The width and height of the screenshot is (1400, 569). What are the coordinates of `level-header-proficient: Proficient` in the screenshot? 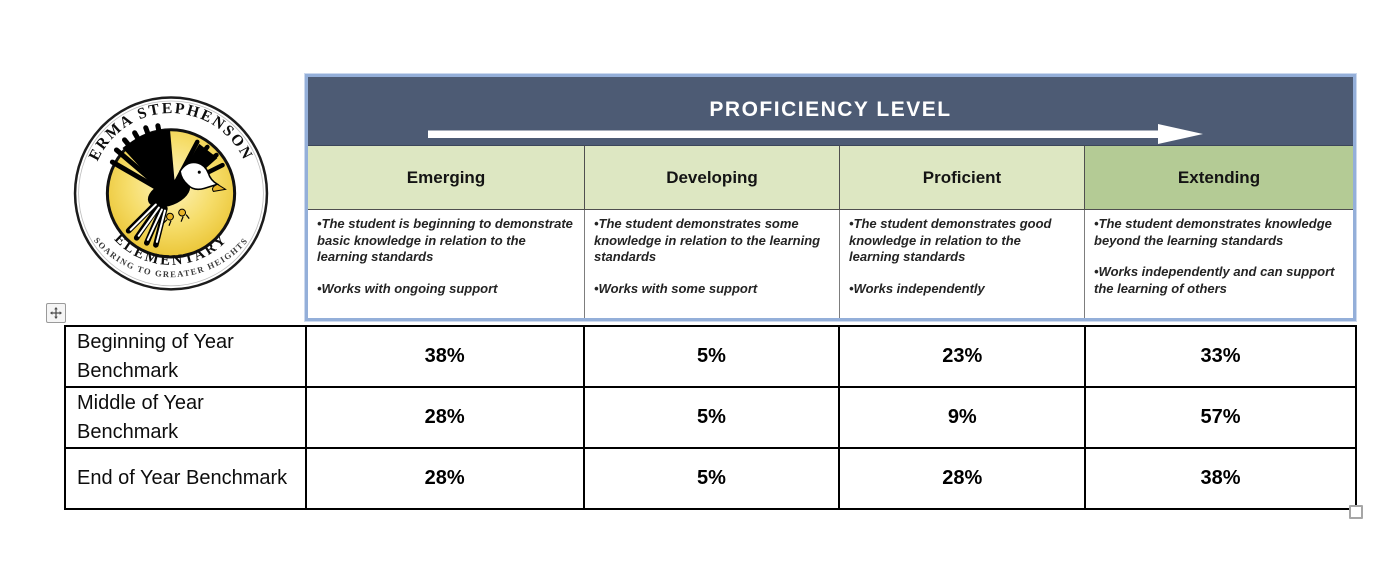 It's located at (962, 177).